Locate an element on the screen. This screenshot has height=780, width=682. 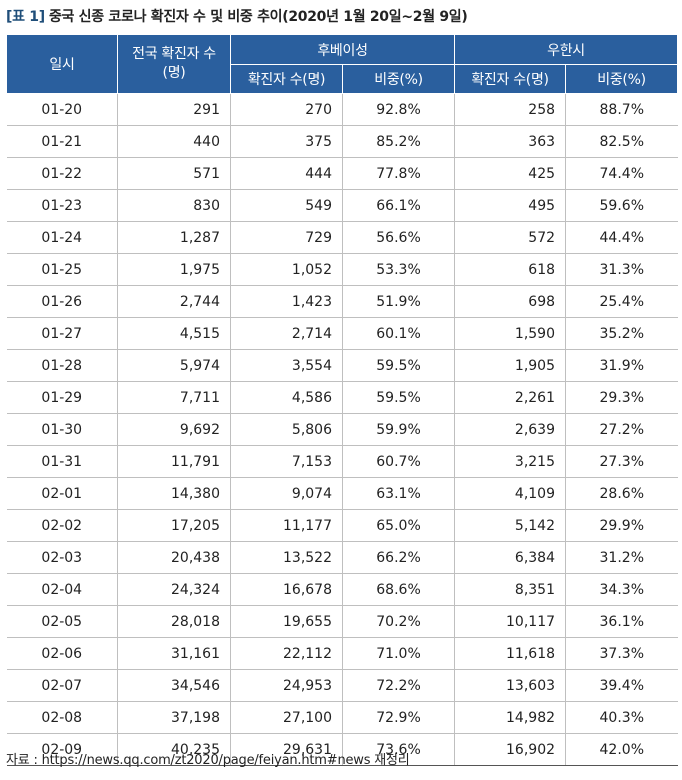
cell-wuhan-count: 363 is located at coordinates (510, 141).